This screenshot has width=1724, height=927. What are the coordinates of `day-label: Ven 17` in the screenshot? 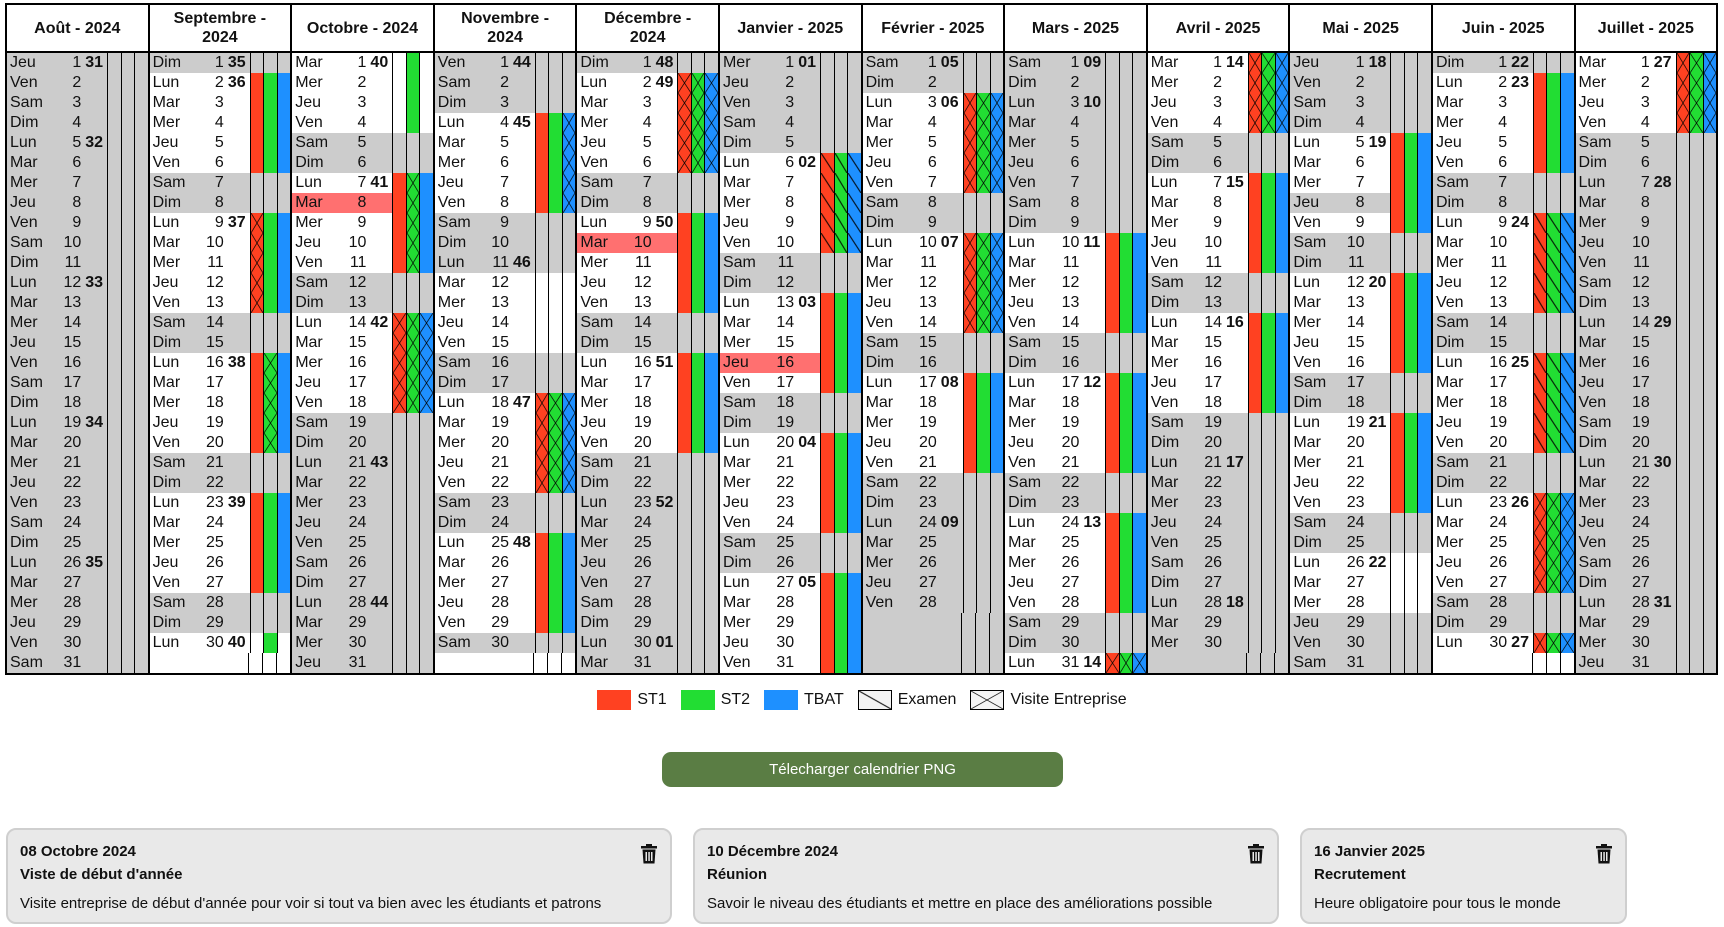 It's located at (769, 383).